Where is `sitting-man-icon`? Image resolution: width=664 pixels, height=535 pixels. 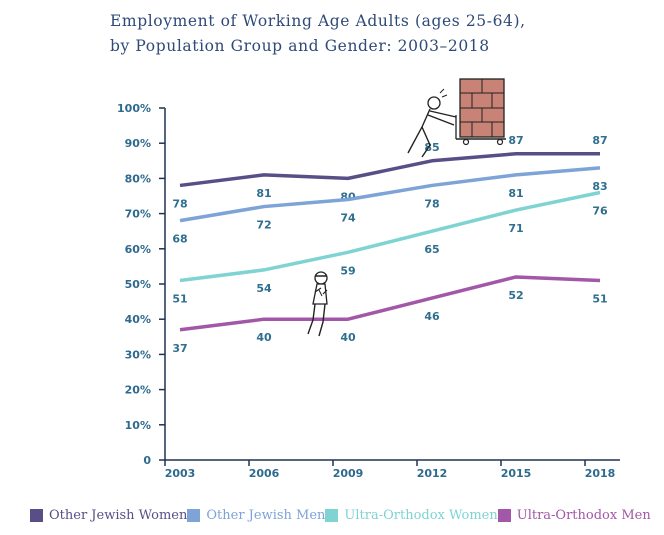
sitting-man-icon is located at coordinates (317, 304).